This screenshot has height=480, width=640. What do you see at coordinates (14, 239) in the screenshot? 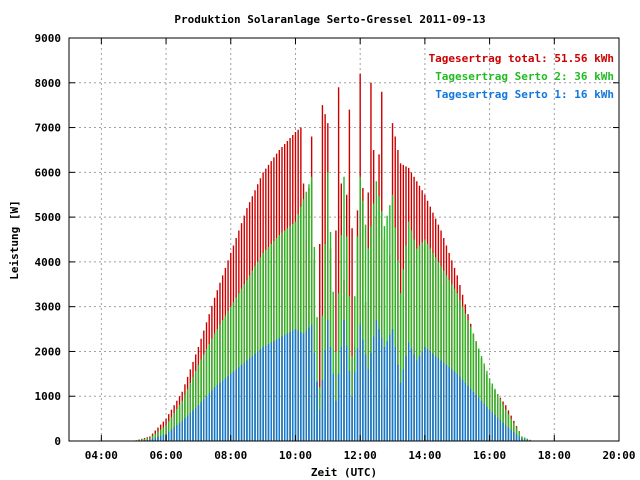
I see `y-axis-label: Leistung [W]` at bounding box center [14, 239].